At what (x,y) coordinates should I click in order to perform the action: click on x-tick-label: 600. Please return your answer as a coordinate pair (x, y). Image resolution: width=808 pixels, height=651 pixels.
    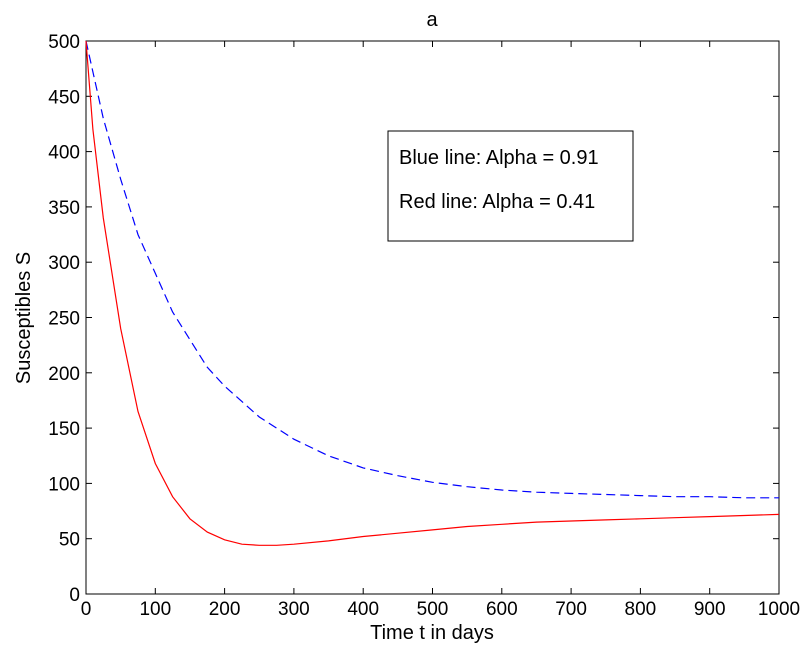
    Looking at the image, I should click on (502, 609).